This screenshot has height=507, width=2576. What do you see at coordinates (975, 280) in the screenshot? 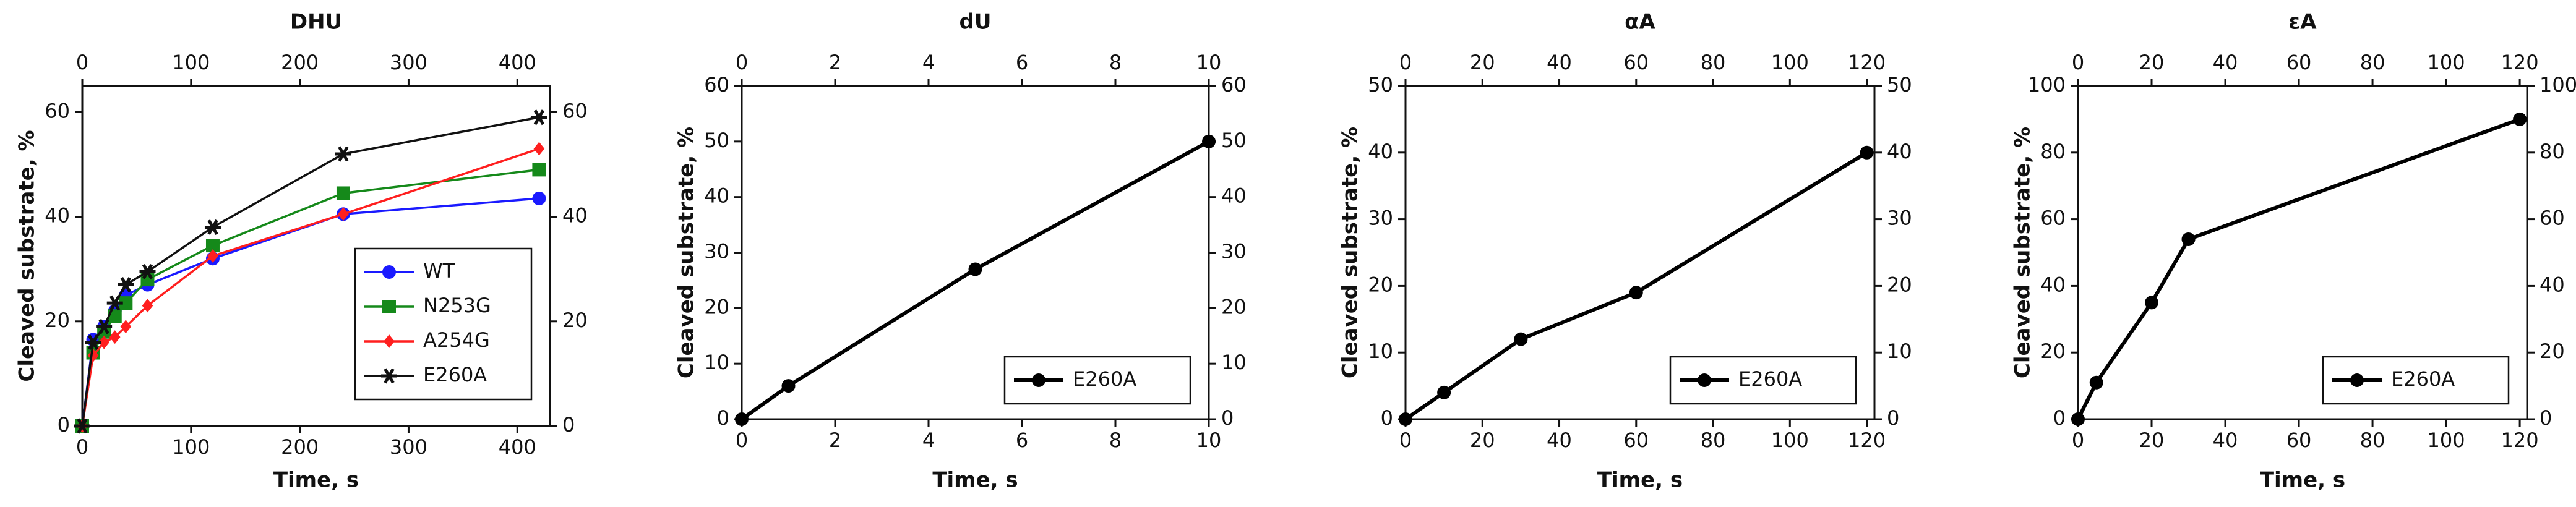
I see `series-line` at bounding box center [975, 280].